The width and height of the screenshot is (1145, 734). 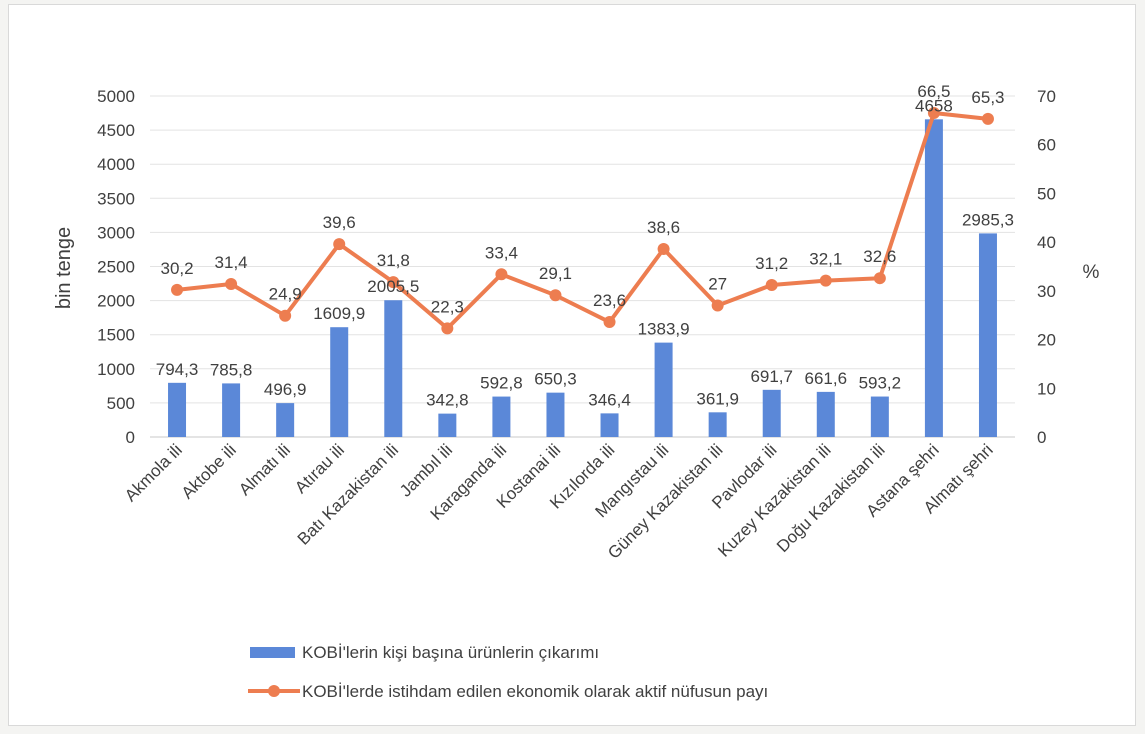 What do you see at coordinates (231, 262) in the screenshot?
I see `line-value-label: 31,4` at bounding box center [231, 262].